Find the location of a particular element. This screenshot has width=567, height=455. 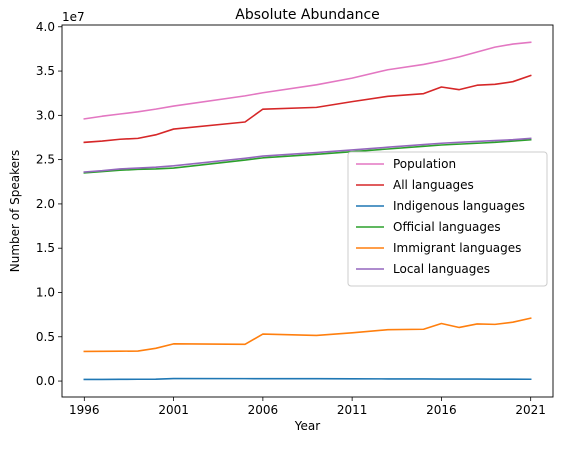

x-tick-label: 1996 is located at coordinates (84, 410).